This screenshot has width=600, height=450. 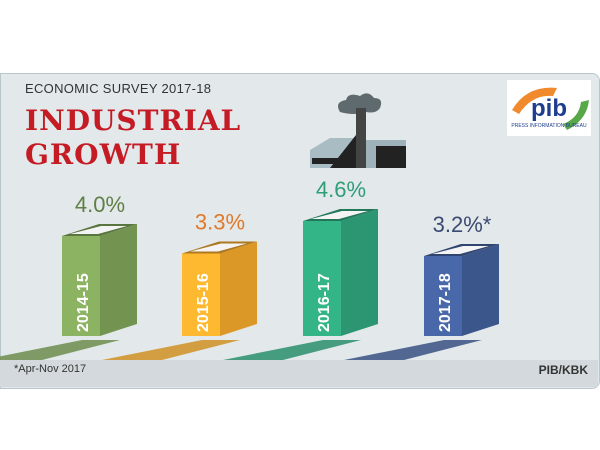 What do you see at coordinates (103, 154) in the screenshot?
I see `title-line-2: GROWTH` at bounding box center [103, 154].